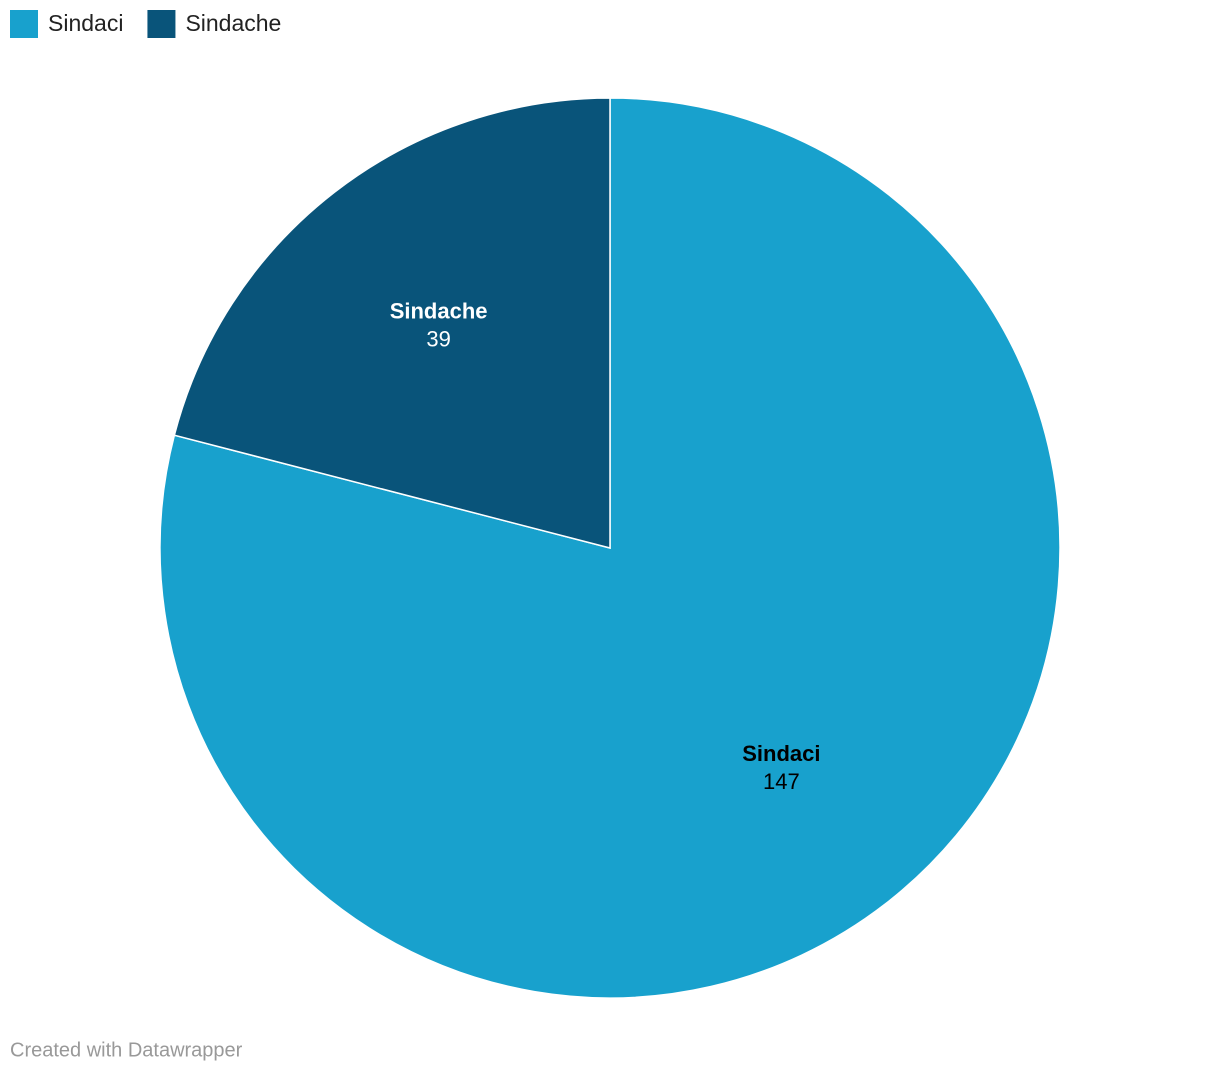 The width and height of the screenshot is (1220, 1079). What do you see at coordinates (126, 1050) in the screenshot?
I see `credit: Created with Datawrapper` at bounding box center [126, 1050].